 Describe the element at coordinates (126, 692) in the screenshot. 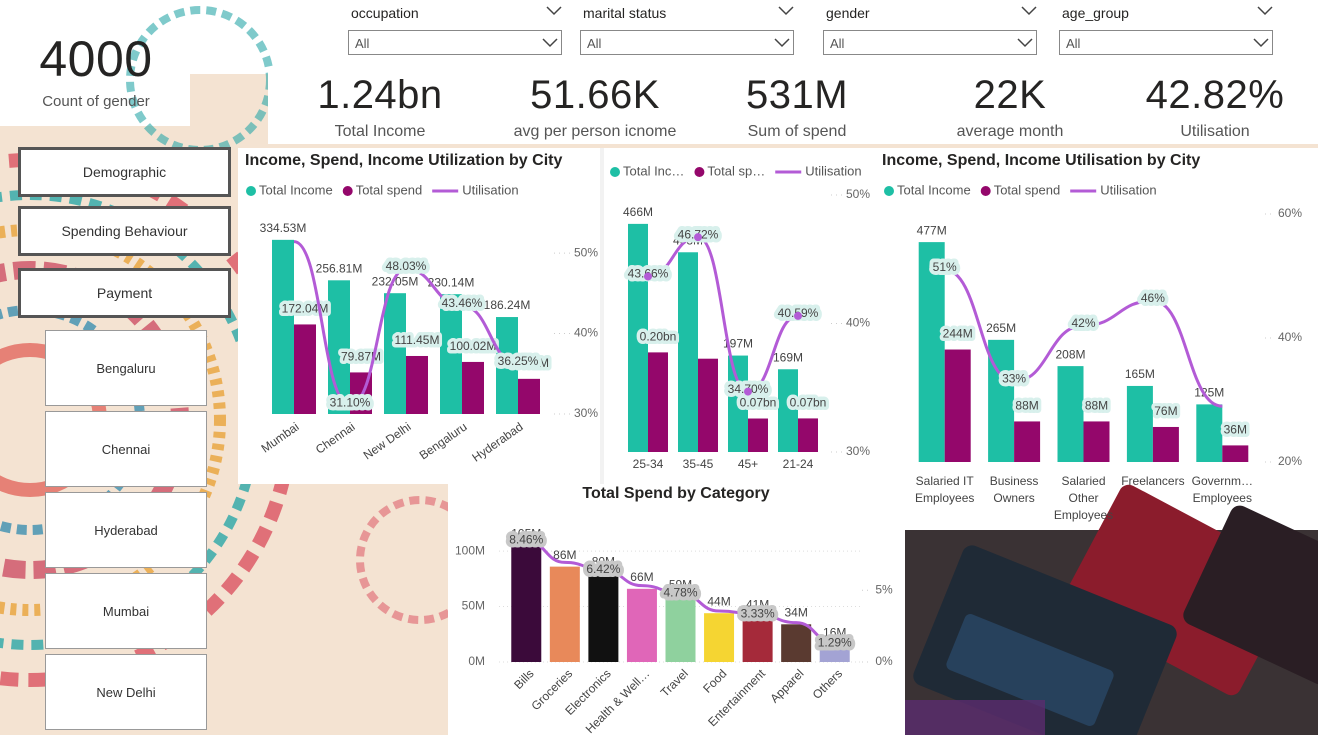

I see `city-button: New Delhi` at that location.